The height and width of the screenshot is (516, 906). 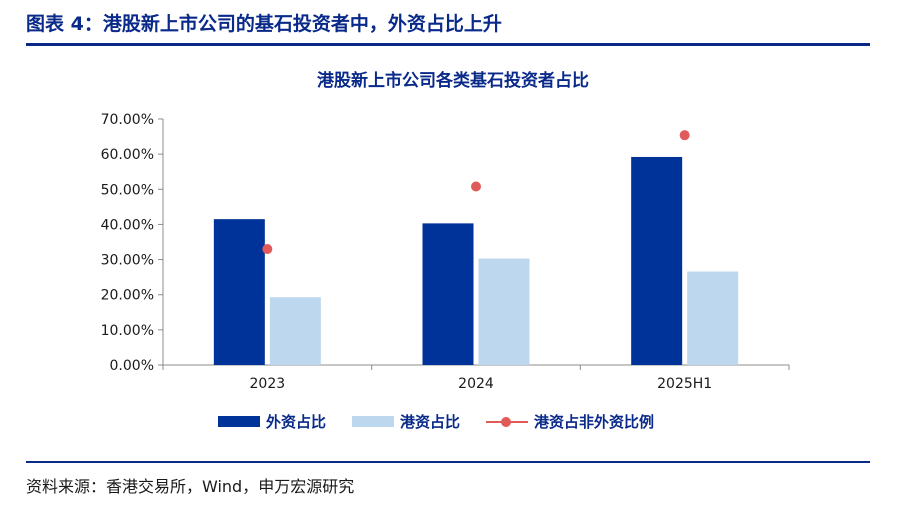 I want to click on y-tick-label: 70.00%, so click(x=127, y=120).